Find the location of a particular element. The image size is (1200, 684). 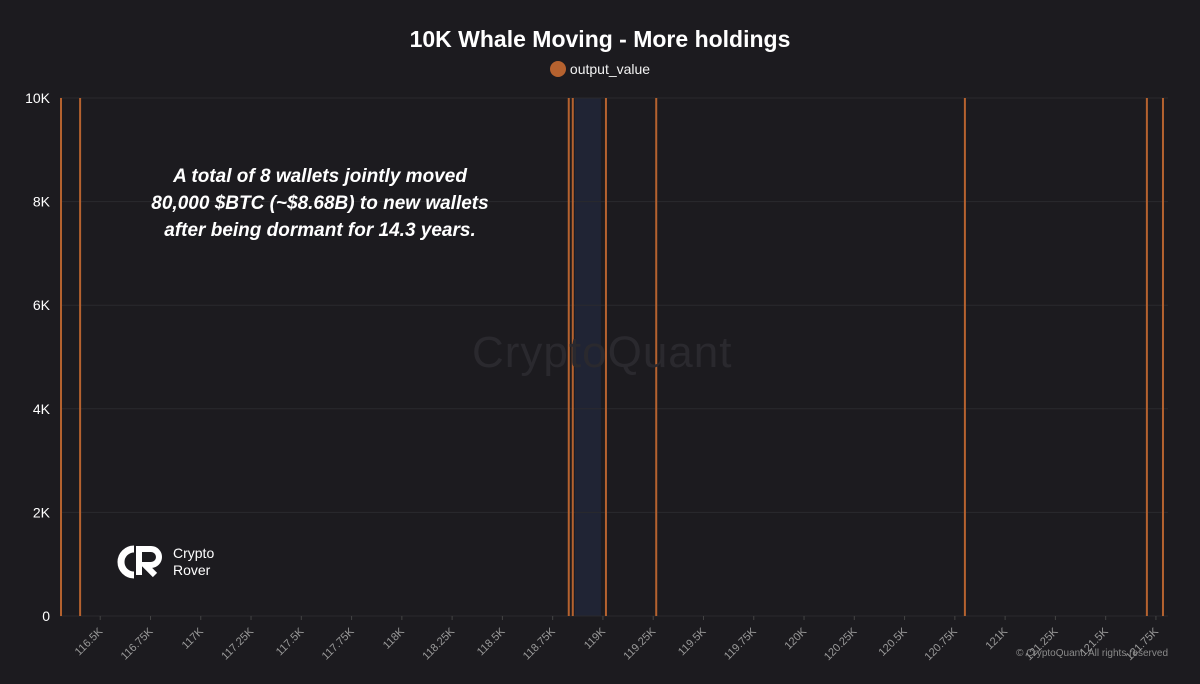

annotation-line-2: 80,000 $BTC (~$8.68B) to new wallets is located at coordinates (320, 203).